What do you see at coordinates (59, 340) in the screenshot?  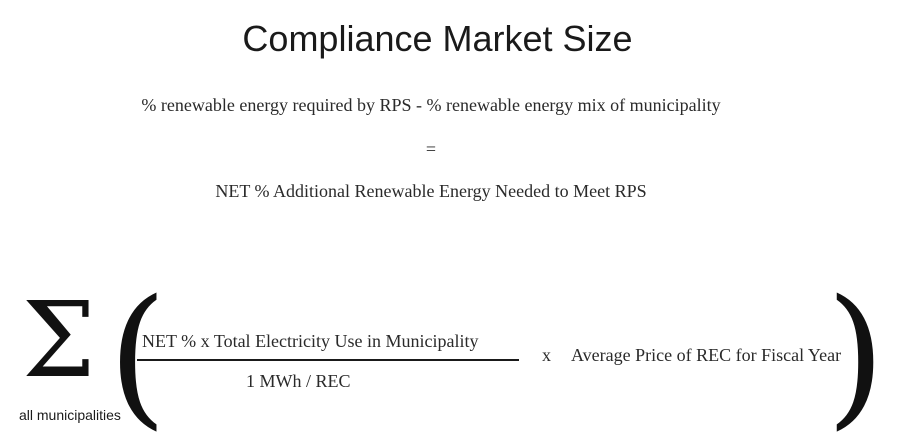 I see `summation-symbol: Σ` at bounding box center [59, 340].